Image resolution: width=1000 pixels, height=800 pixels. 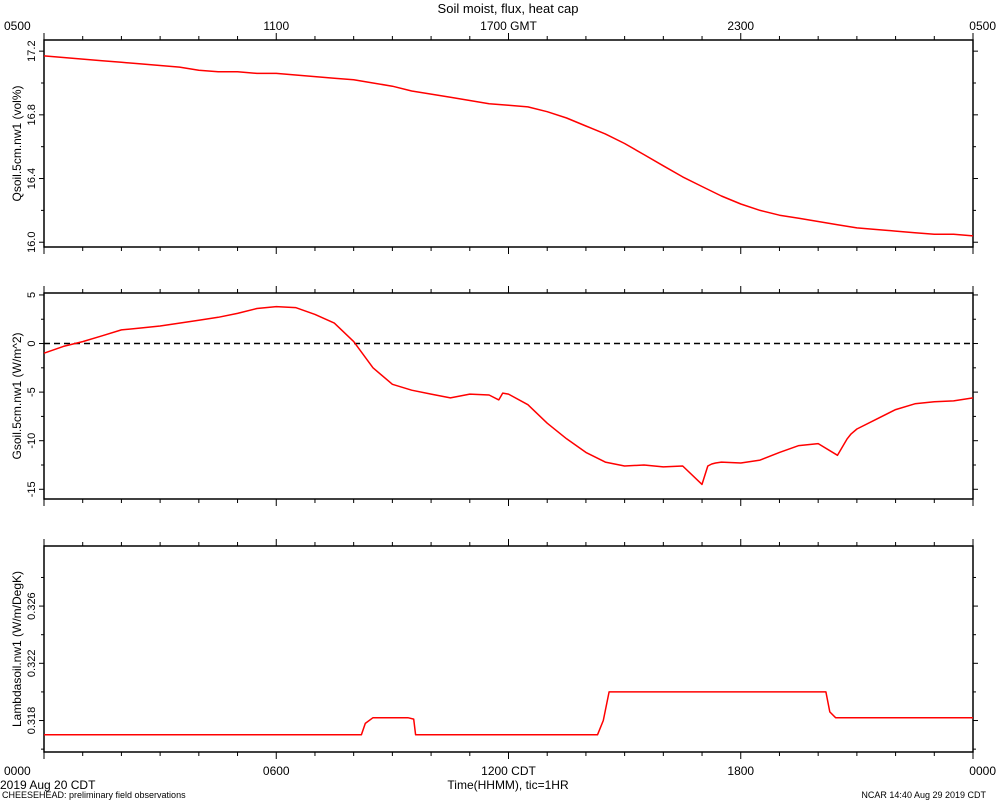 What do you see at coordinates (17, 649) in the screenshot?
I see `y-axis-title: Lambdasoil.nw1 (W/m/DegK)` at bounding box center [17, 649].